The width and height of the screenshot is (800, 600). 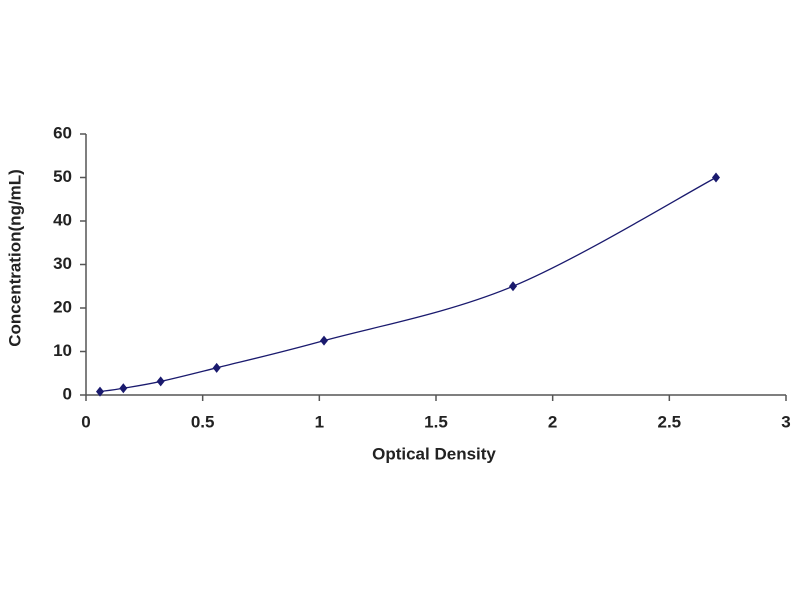 I want to click on y-tick-label: 0, so click(x=67, y=393).